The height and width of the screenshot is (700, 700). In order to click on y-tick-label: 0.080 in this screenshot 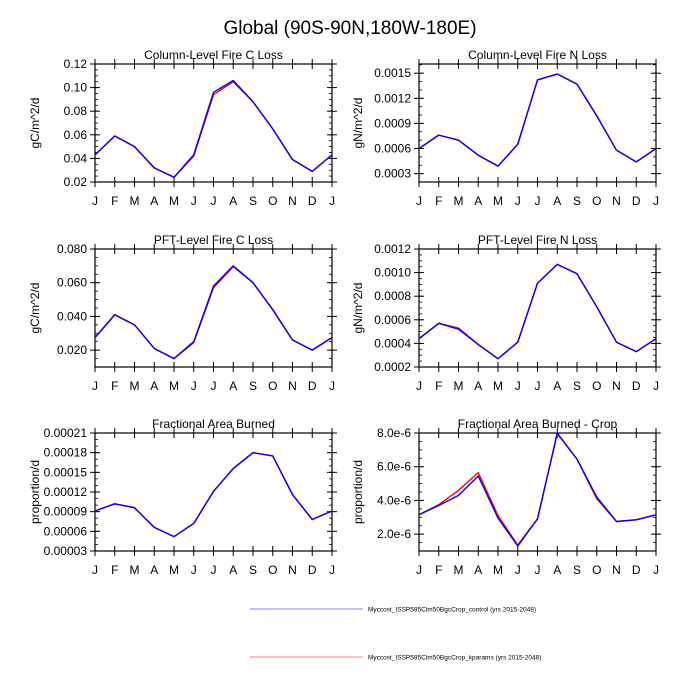, I will do `click(72, 249)`.